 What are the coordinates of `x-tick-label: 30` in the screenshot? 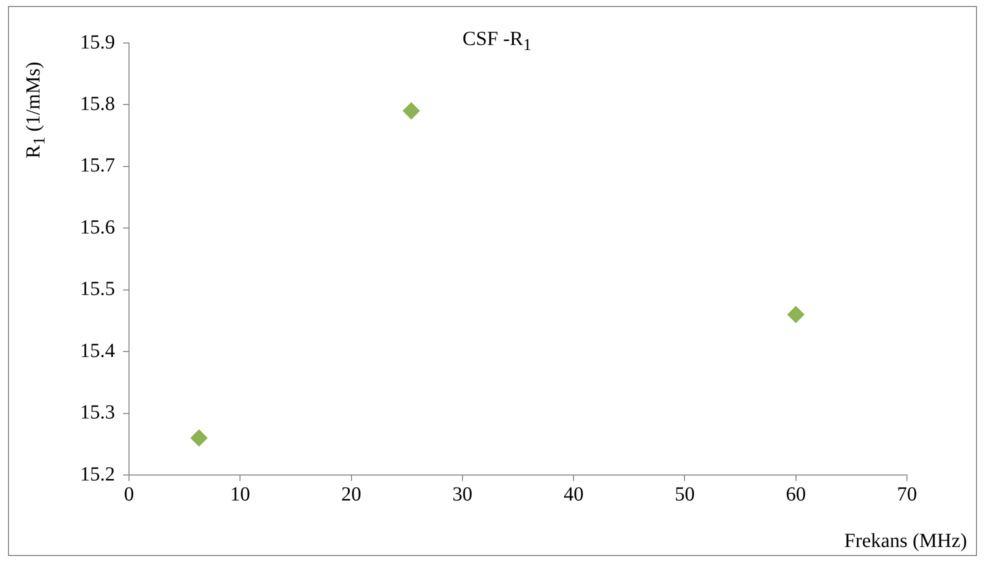 It's located at (462, 494).